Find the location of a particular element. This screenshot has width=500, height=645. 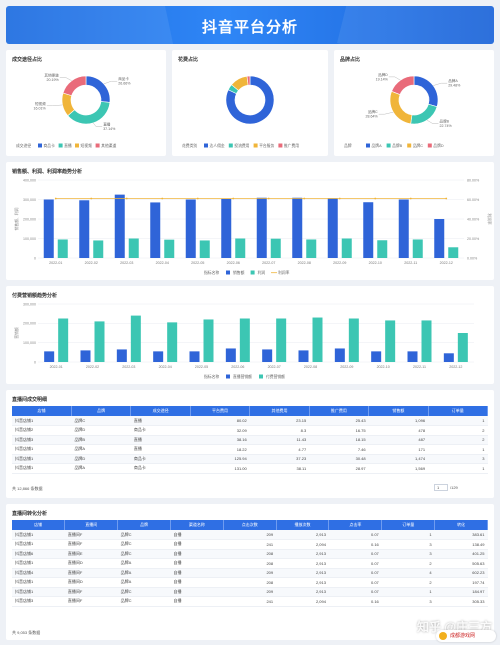

column-header: 点击率 is located at coordinates (355, 525).